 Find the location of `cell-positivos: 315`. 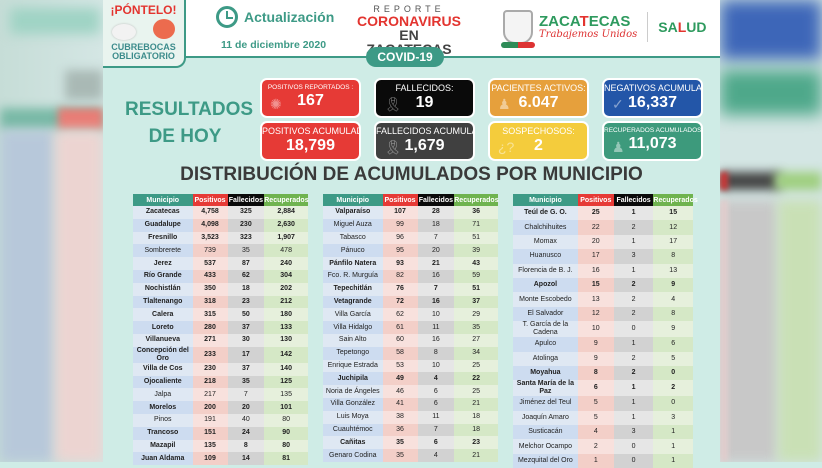

cell-positivos: 315 is located at coordinates (210, 315).